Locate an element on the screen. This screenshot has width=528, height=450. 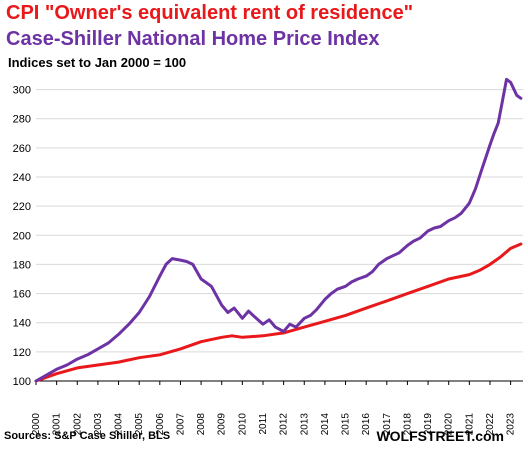
x-tick-label: 2020 is located at coordinates (449, 424).